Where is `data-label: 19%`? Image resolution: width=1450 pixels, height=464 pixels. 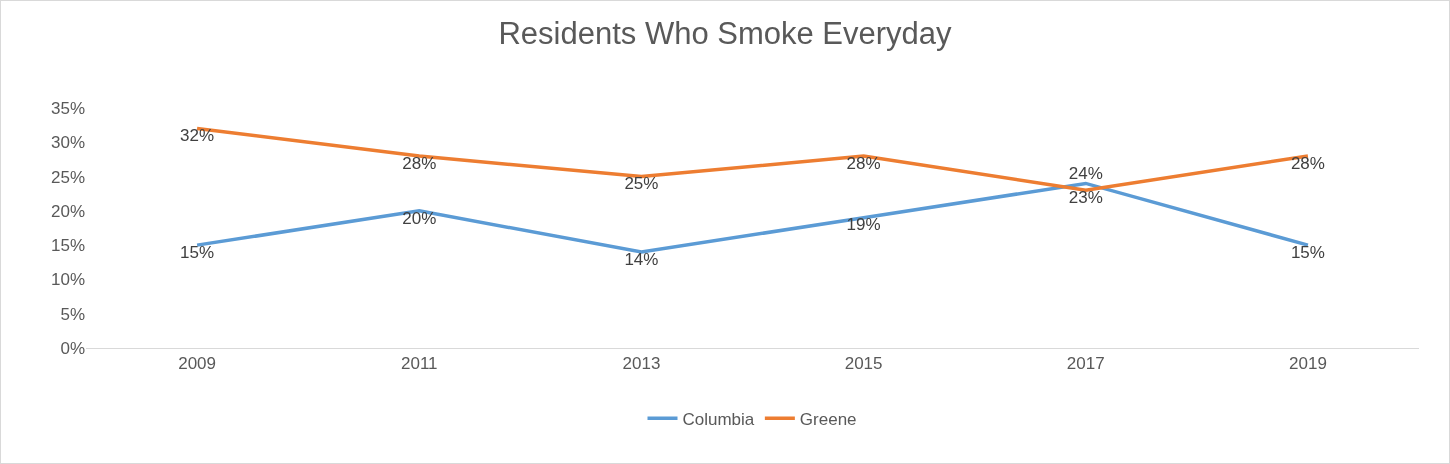
data-label: 19% is located at coordinates (863, 225).